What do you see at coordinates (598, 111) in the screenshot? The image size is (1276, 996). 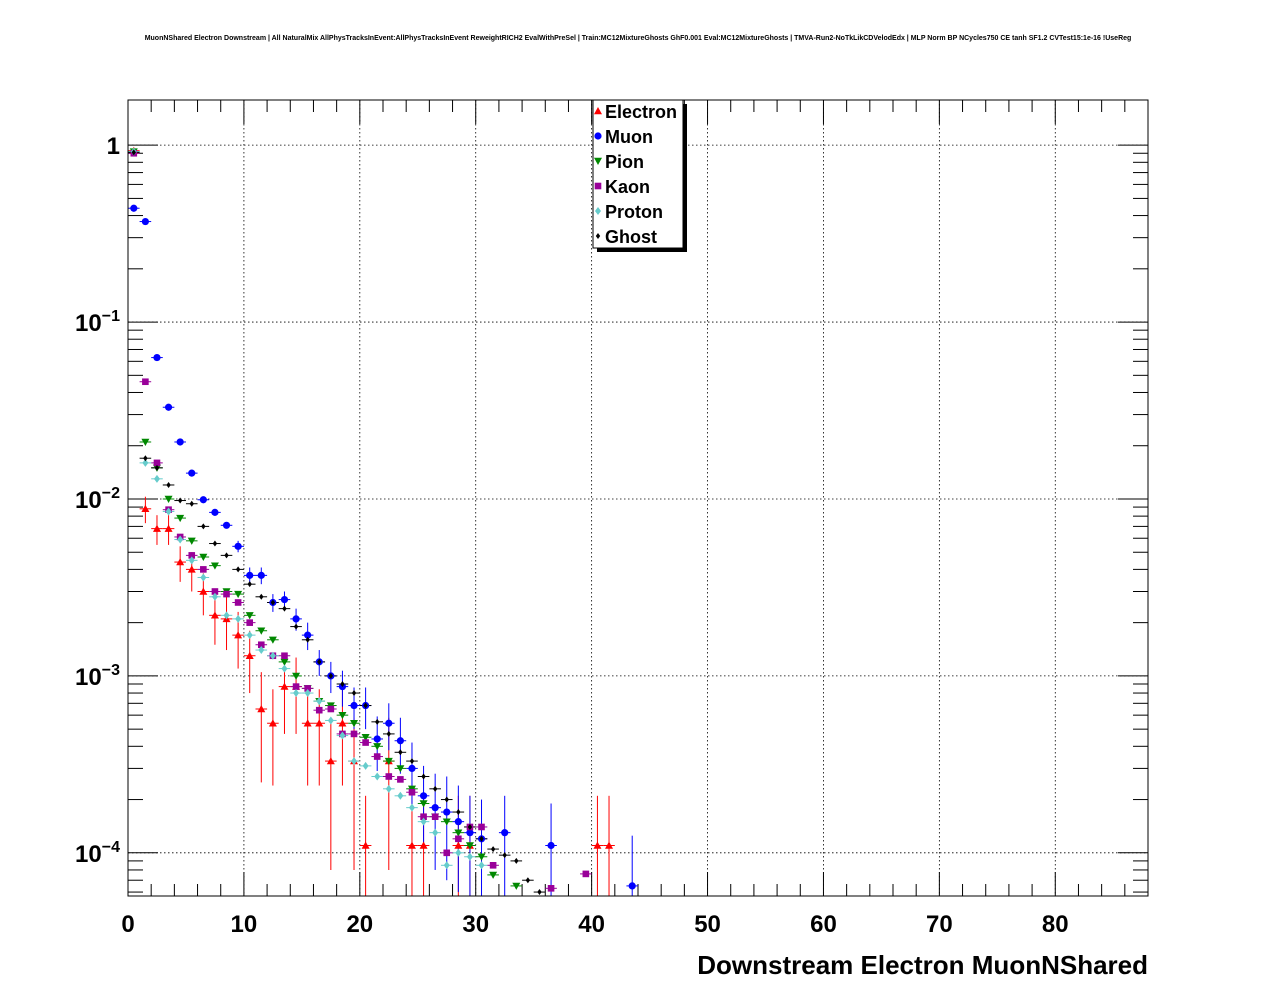 I see `legend-marker-electron` at bounding box center [598, 111].